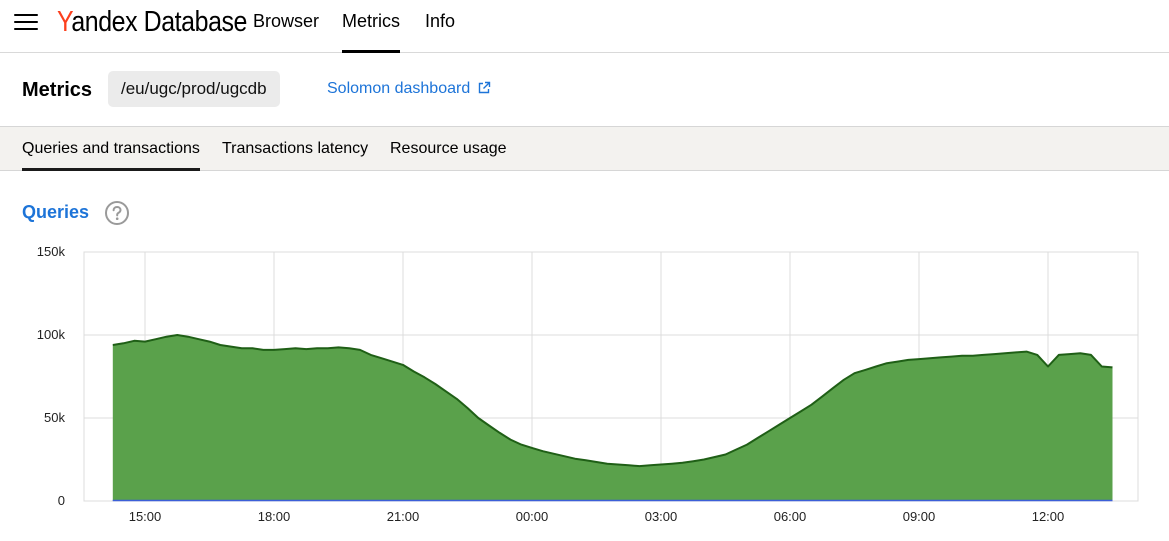  Describe the element at coordinates (145, 516) in the screenshot. I see `x-tick-label: 15:00` at that location.